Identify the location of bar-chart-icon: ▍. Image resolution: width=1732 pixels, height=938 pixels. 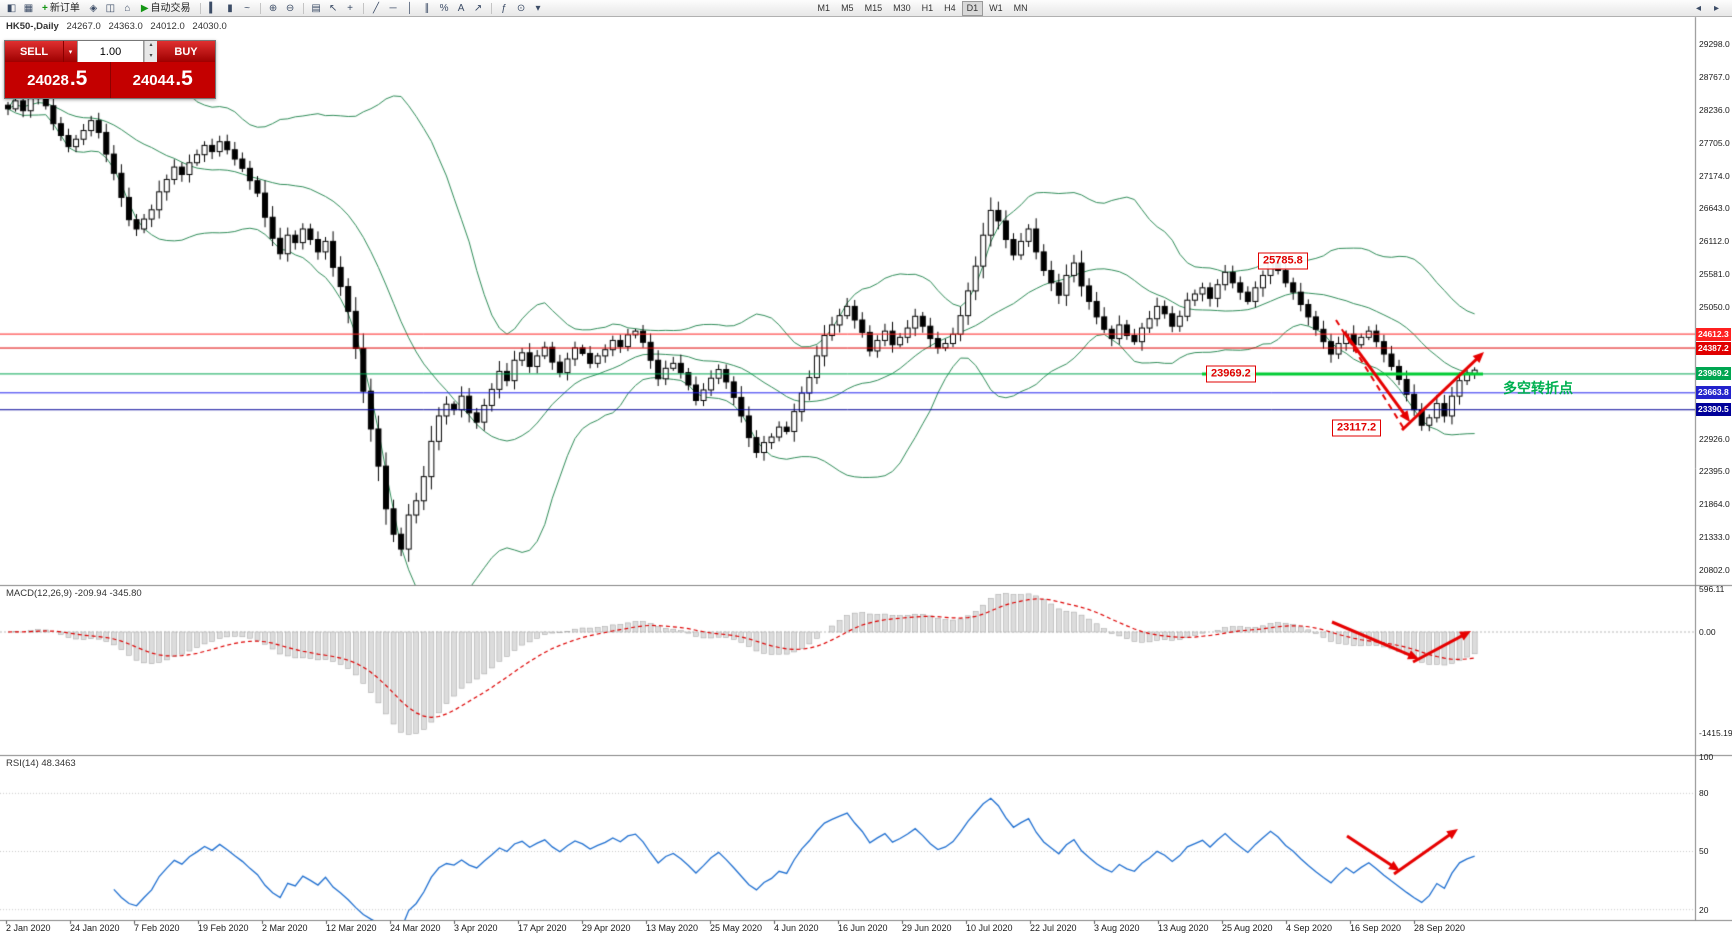
(213, 8).